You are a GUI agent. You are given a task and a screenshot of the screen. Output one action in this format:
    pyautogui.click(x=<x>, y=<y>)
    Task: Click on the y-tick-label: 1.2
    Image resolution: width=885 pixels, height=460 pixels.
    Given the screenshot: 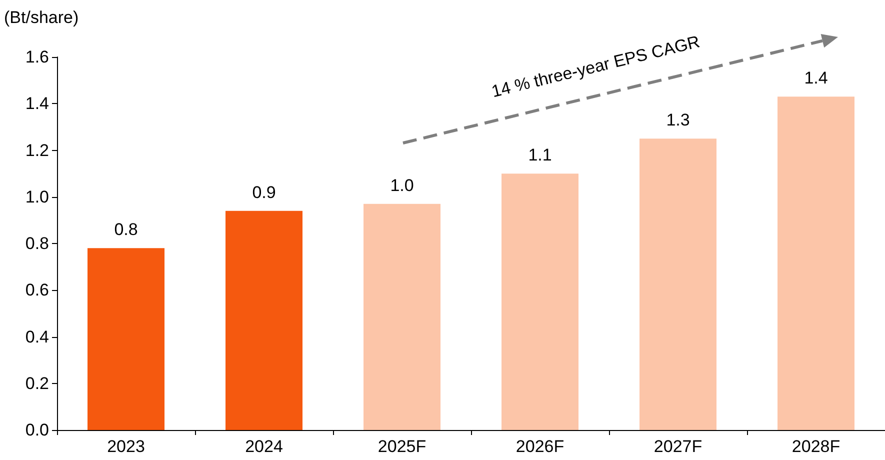 What is the action you would take?
    pyautogui.click(x=37, y=150)
    